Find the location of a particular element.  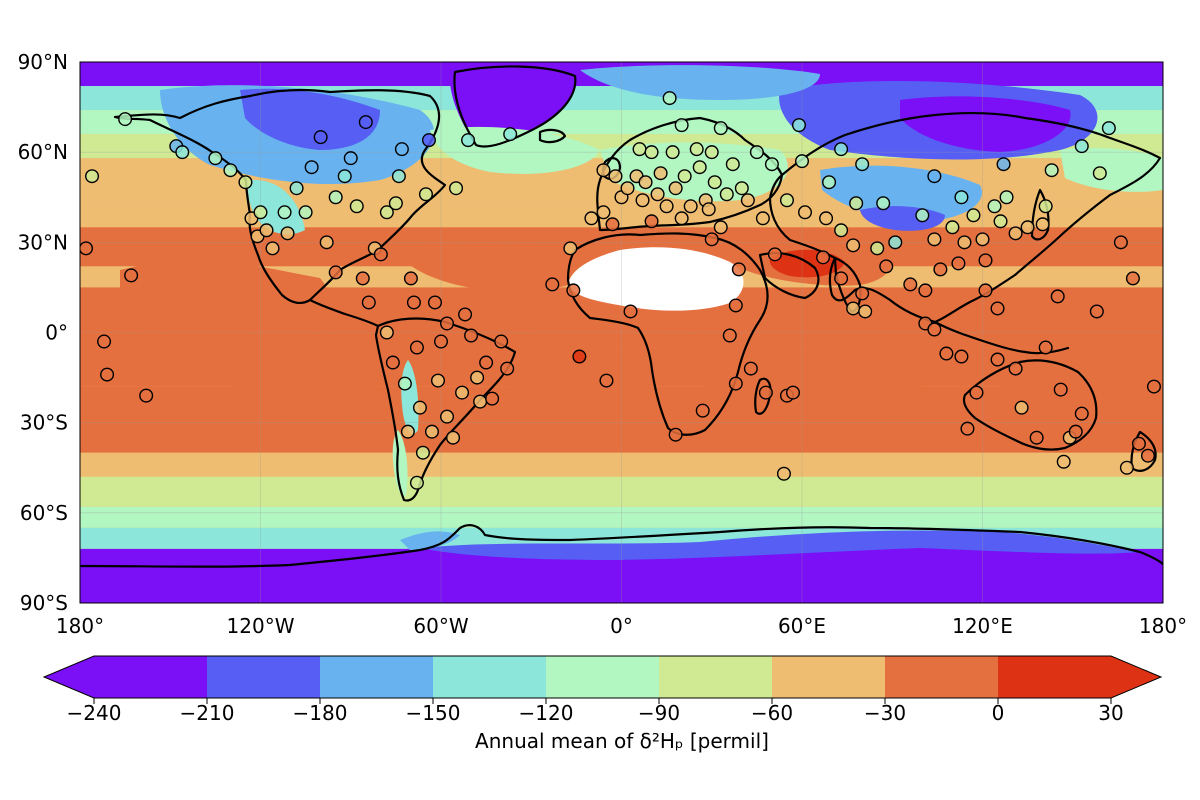

colorbar-tick-label: 0 is located at coordinates (998, 713).